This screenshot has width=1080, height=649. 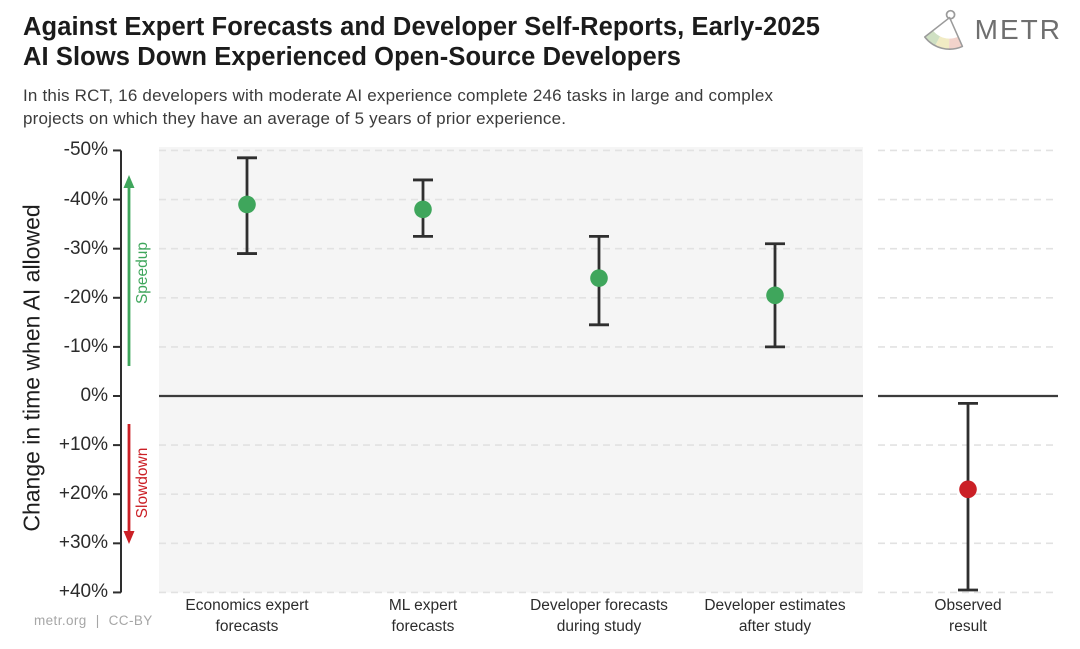 What do you see at coordinates (599, 626) in the screenshot?
I see `x-category-label-line: during study` at bounding box center [599, 626].